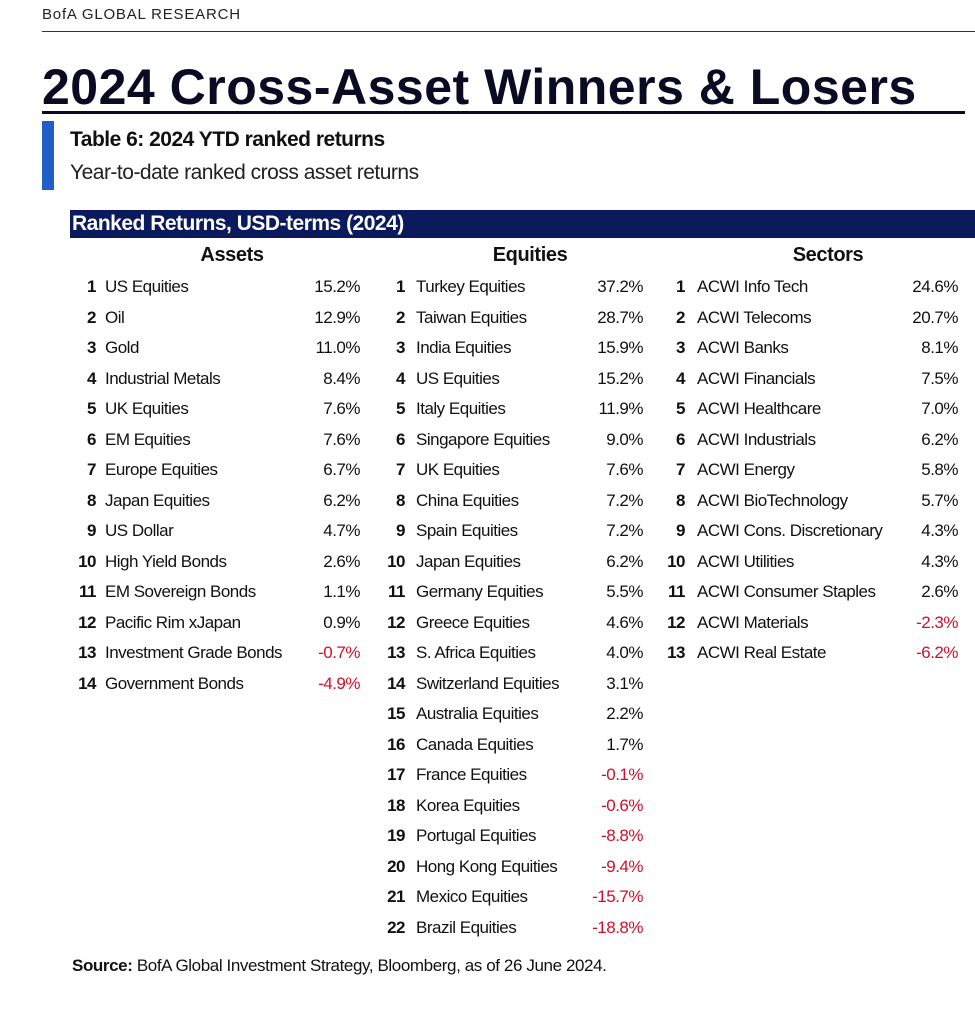 The image size is (975, 1030). Describe the element at coordinates (680, 439) in the screenshot. I see `rank: 6` at that location.